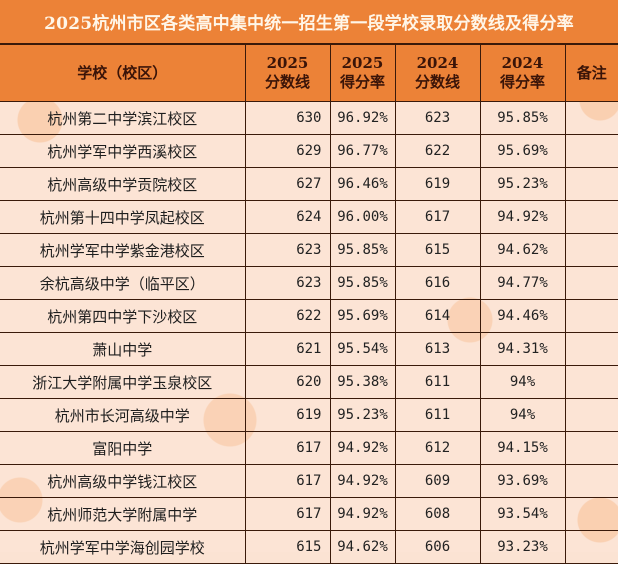  I want to click on header-year: 2024, so click(522, 63).